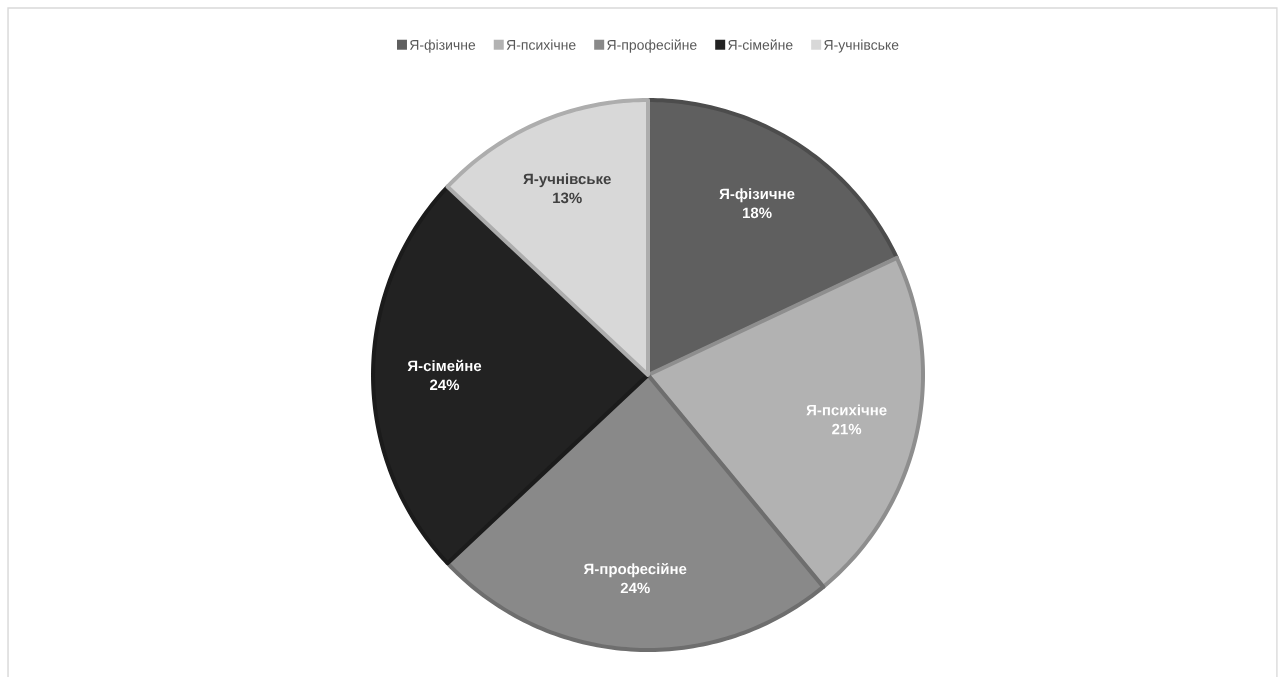 The height and width of the screenshot is (677, 1285). Describe the element at coordinates (635, 570) in the screenshot. I see `slice-label: Я-професійне` at that location.